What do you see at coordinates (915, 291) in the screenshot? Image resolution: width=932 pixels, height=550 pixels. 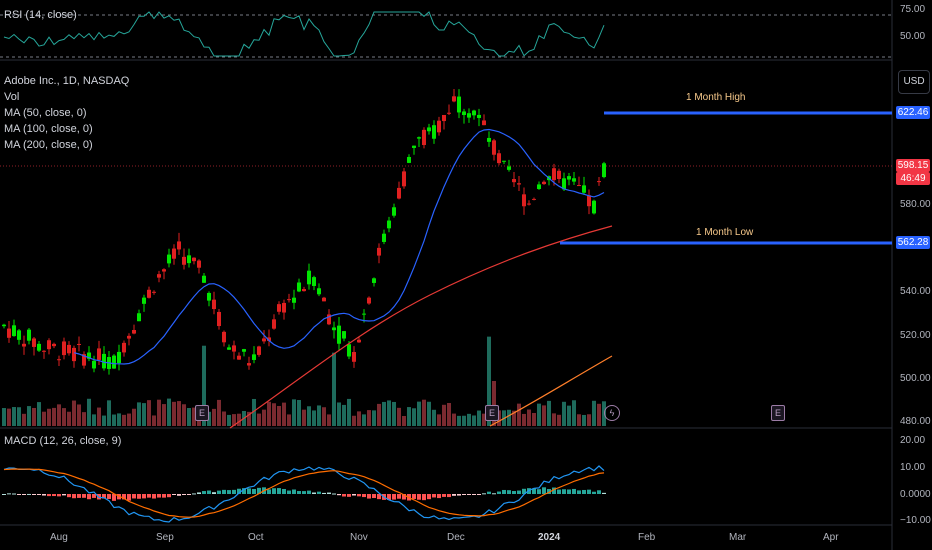 I see `price-axis-540: 540.00` at bounding box center [915, 291].